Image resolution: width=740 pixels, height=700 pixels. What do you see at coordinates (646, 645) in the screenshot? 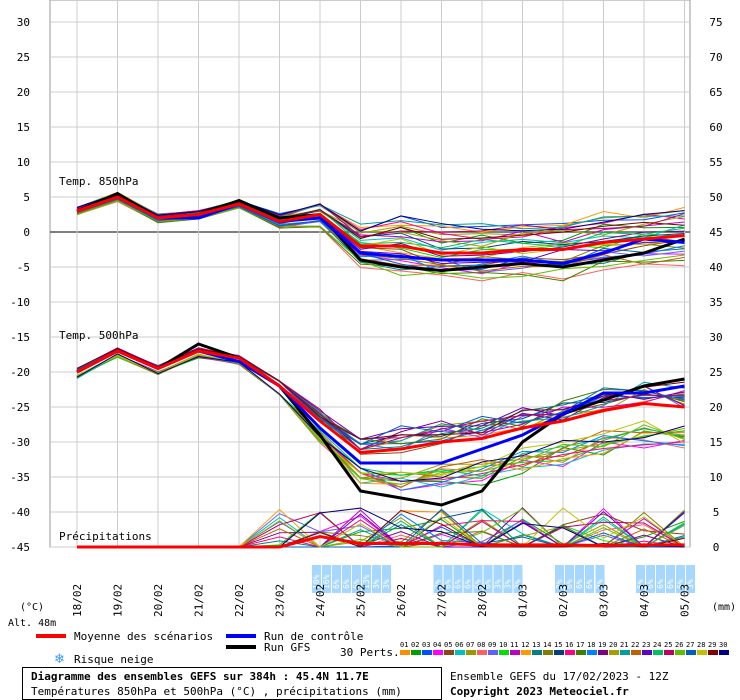
I see `perturbation-id-label: 23` at bounding box center [646, 645].